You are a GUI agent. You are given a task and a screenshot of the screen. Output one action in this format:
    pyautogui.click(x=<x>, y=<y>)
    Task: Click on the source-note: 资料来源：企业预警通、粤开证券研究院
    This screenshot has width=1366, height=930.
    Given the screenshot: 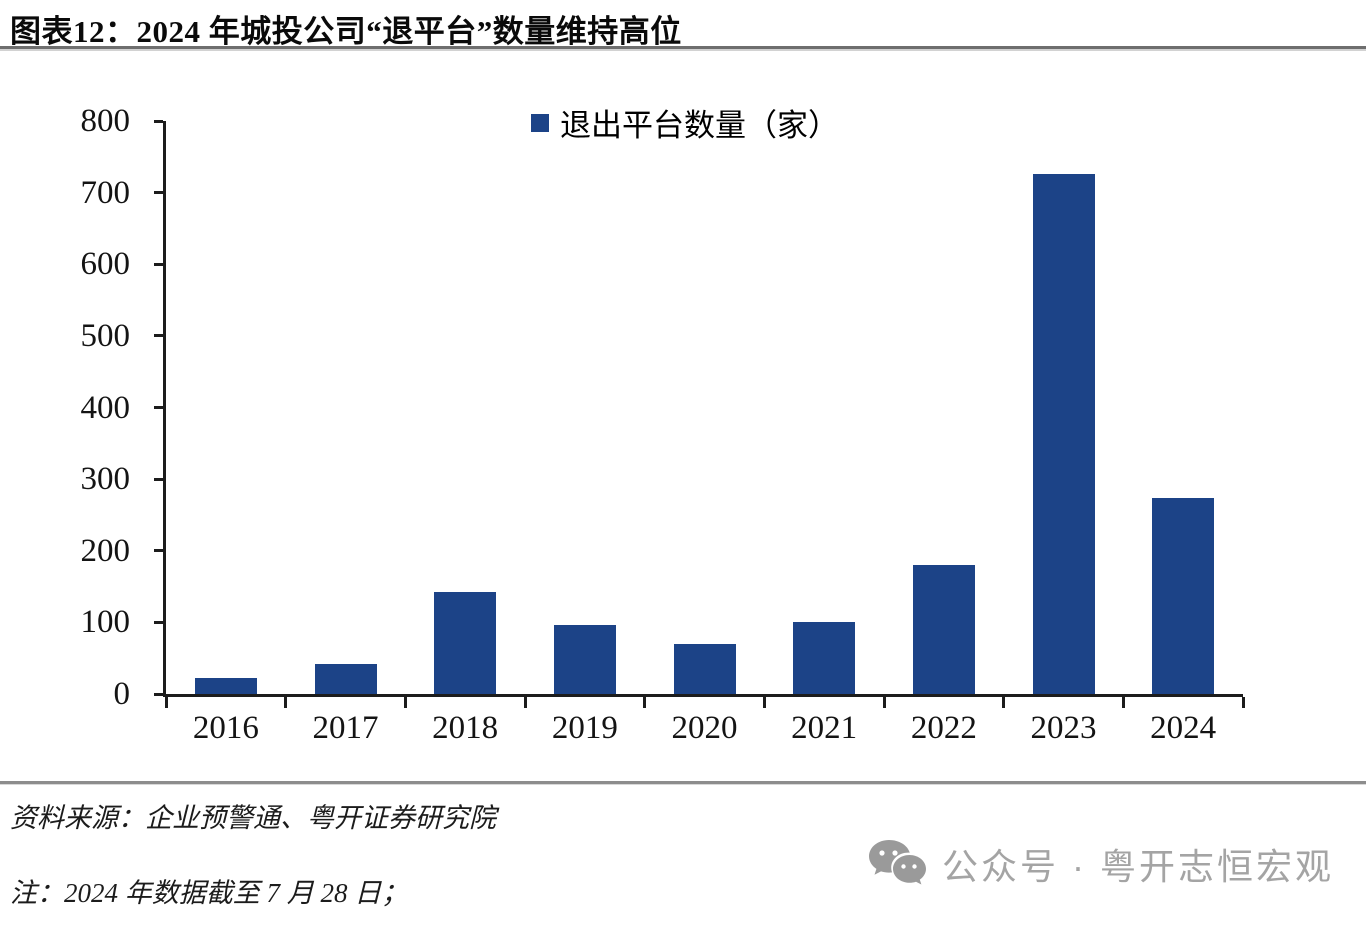 What is the action you would take?
    pyautogui.click(x=253, y=818)
    